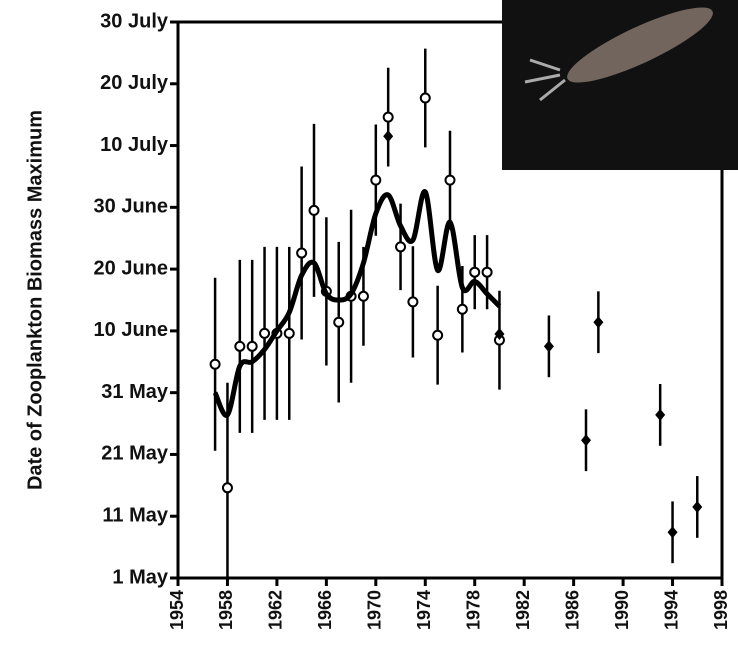 The image size is (738, 659). I want to click on x-tick-label: 1958, so click(226, 610).